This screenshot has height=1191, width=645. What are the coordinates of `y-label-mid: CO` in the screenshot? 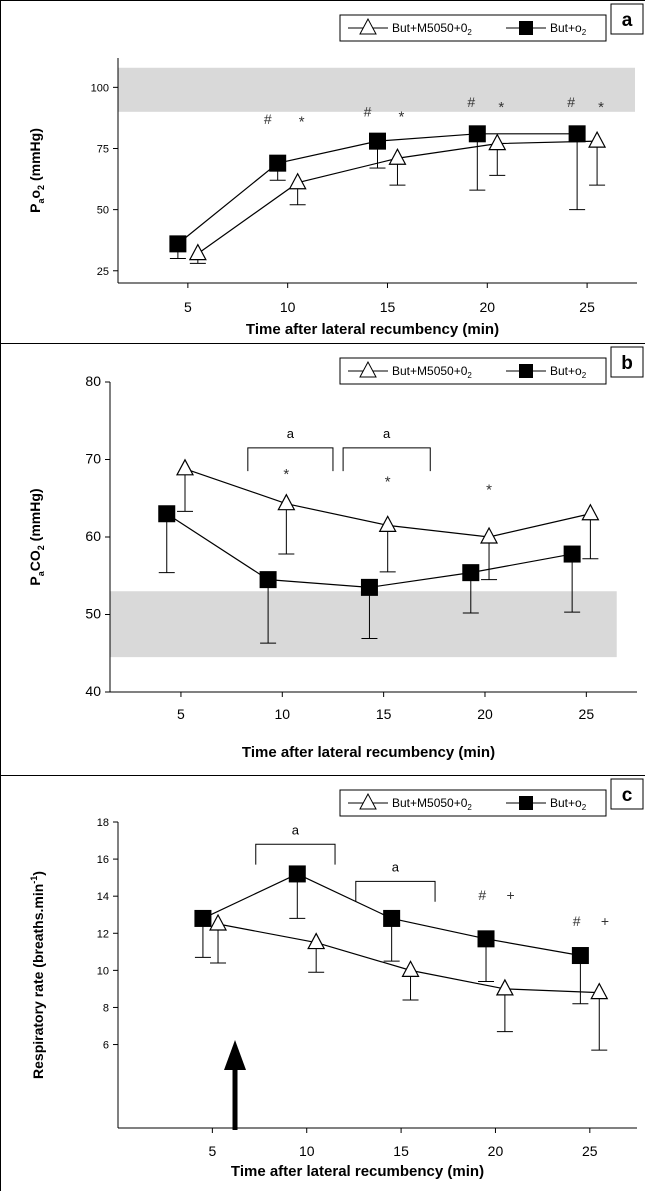 It's located at (35, 560).